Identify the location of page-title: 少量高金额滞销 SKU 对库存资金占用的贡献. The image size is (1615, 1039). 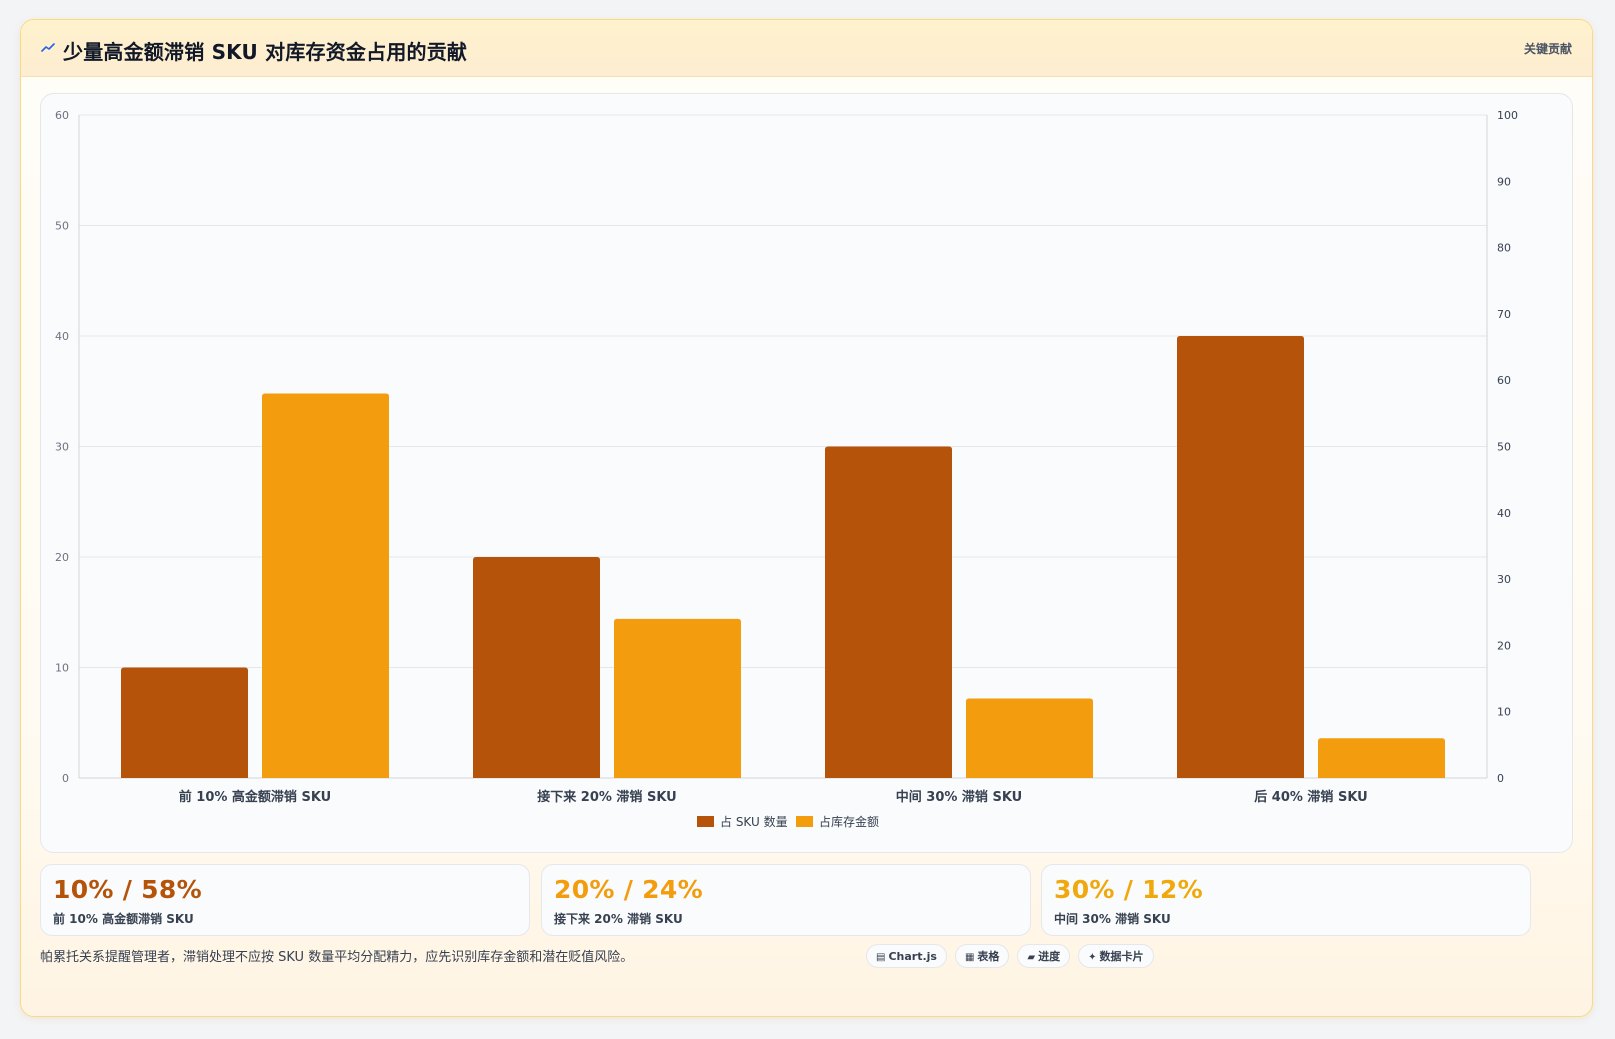
(265, 52).